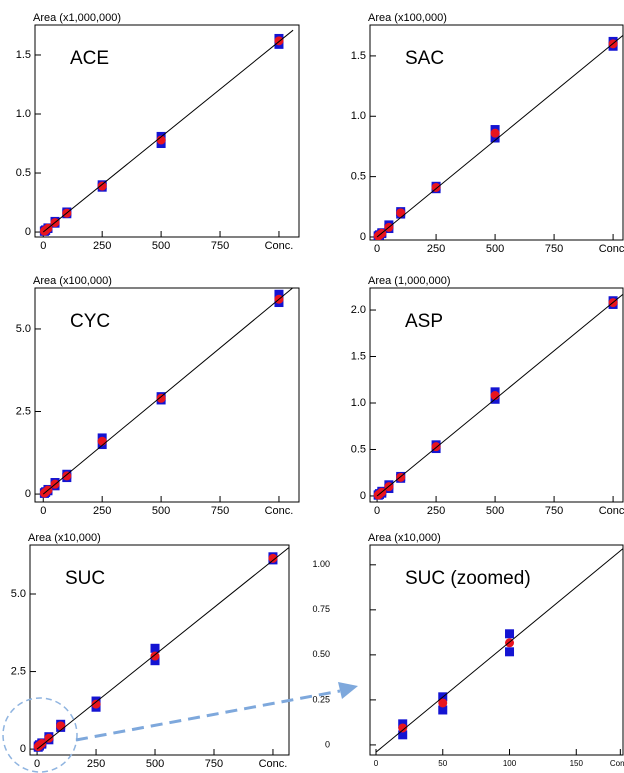 The width and height of the screenshot is (624, 773). I want to click on y-tick-label: 0.75, so click(321, 609).